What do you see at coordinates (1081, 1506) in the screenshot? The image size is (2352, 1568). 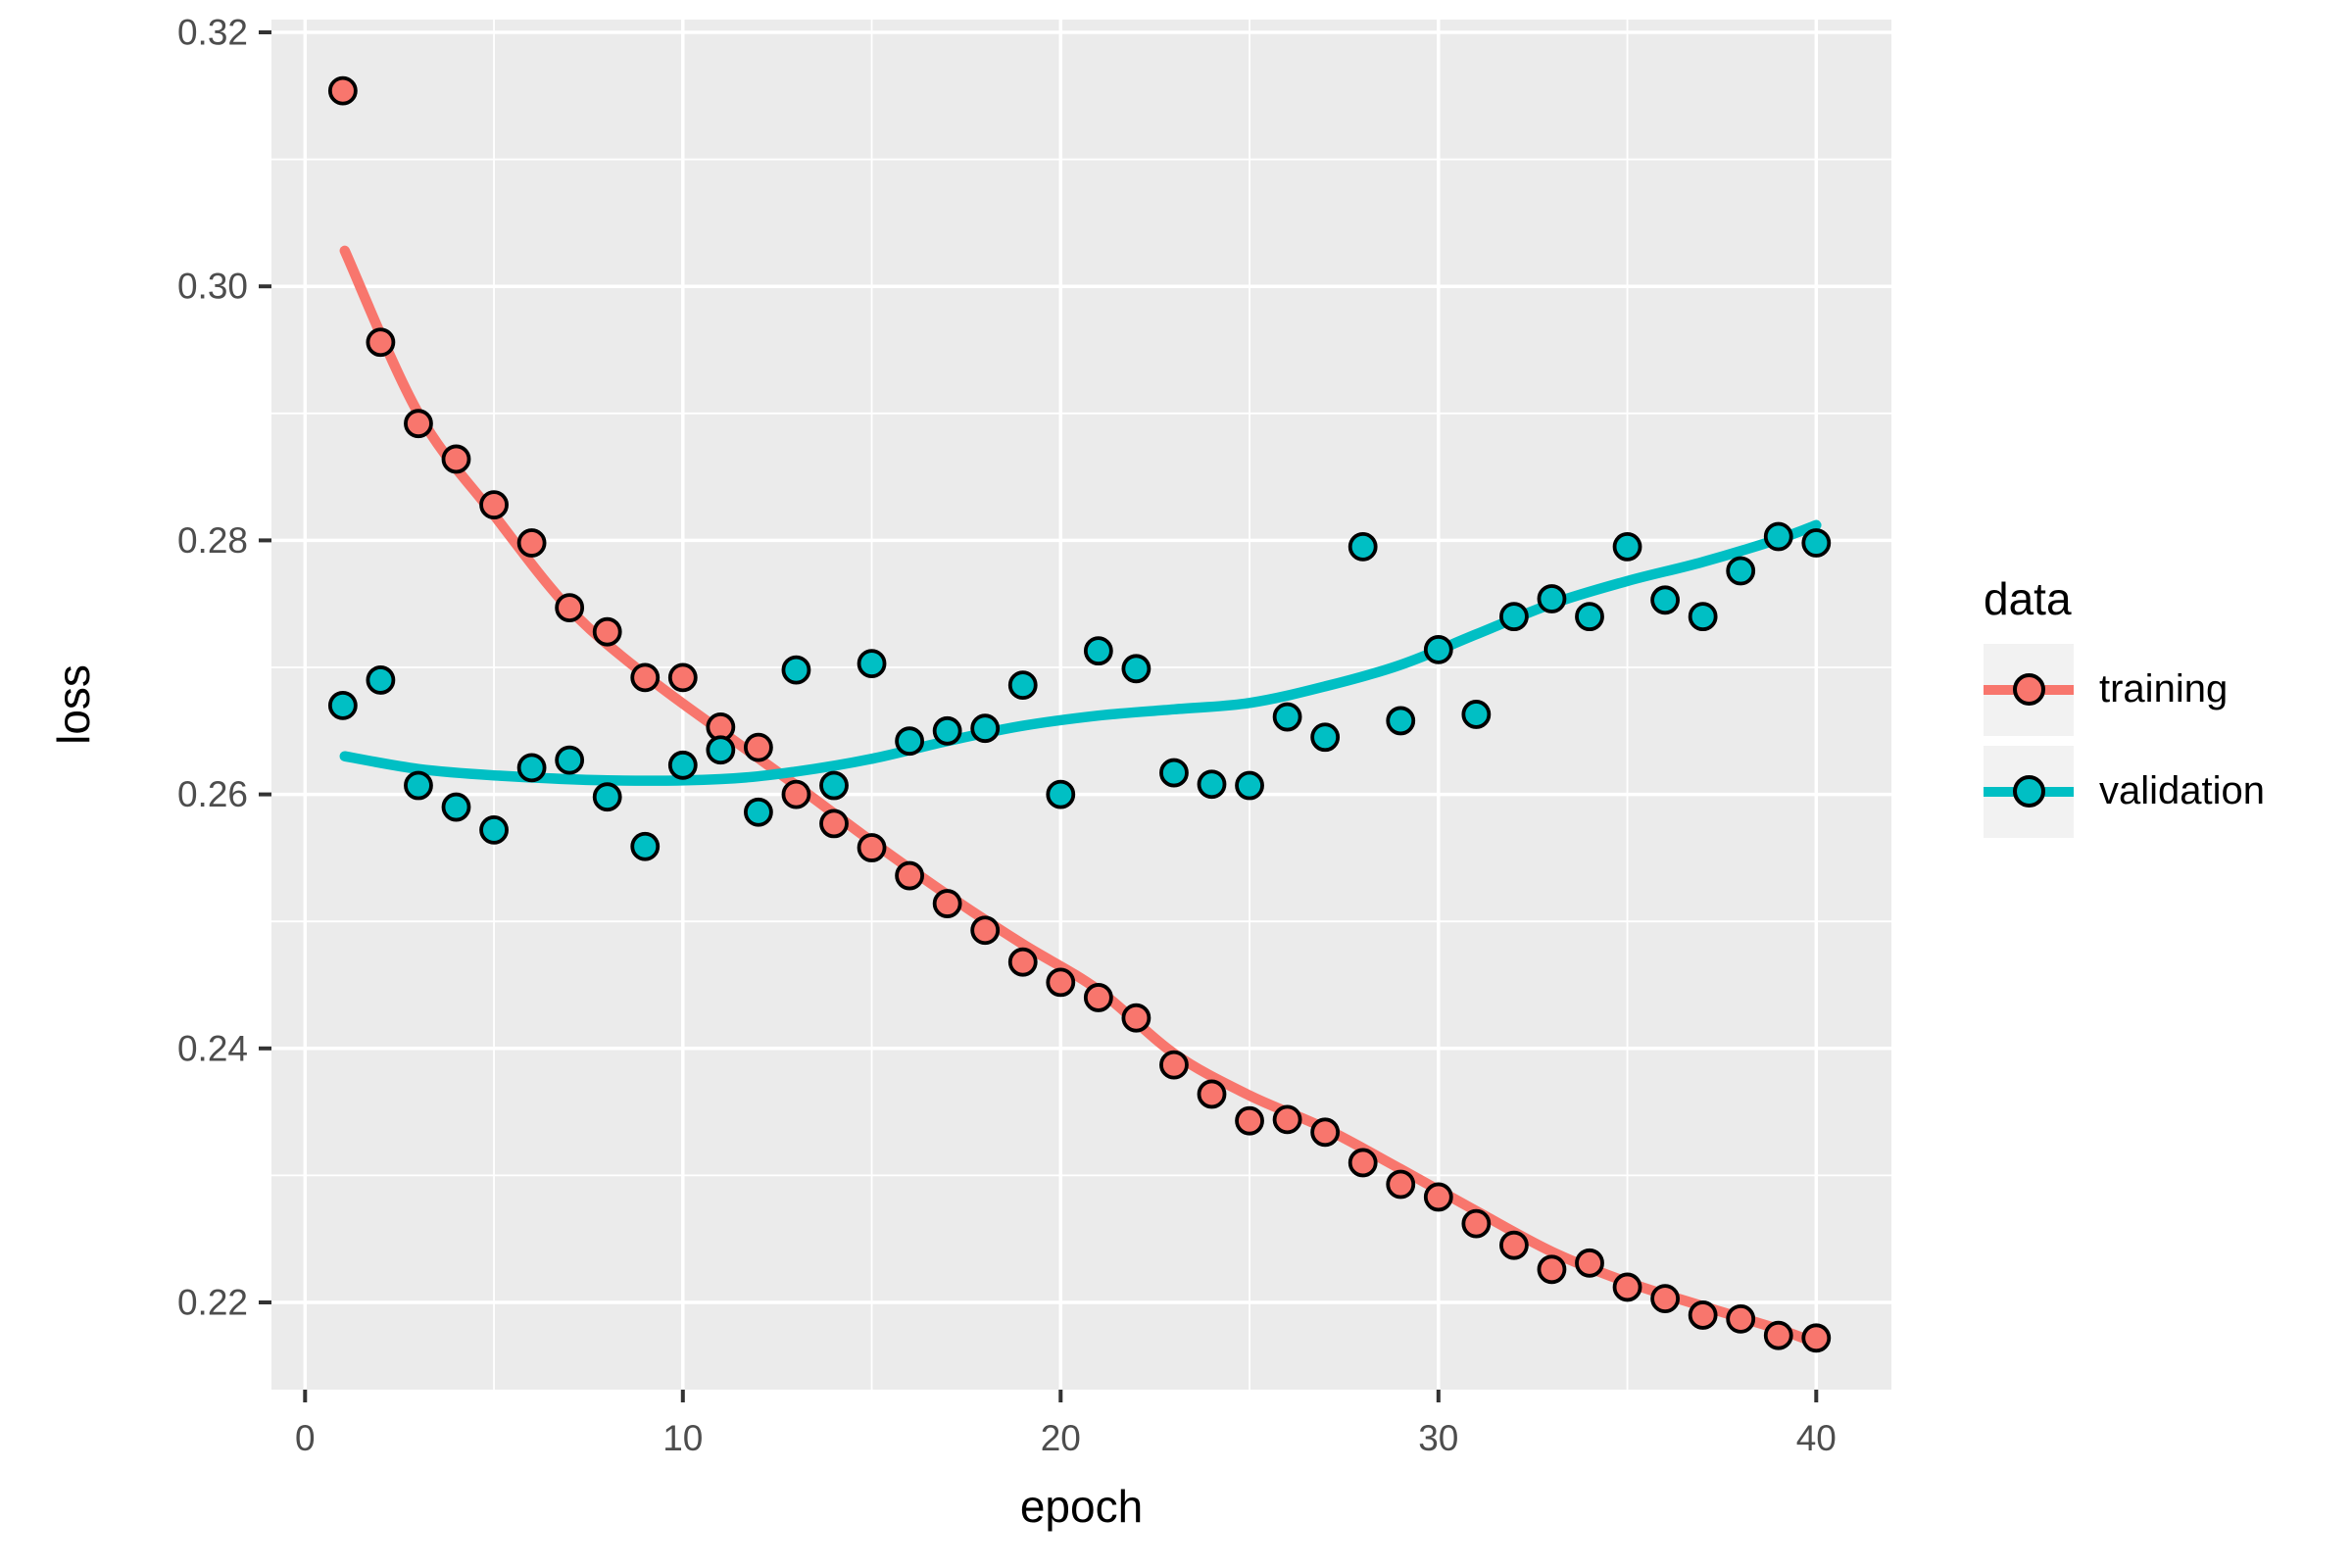 I see `x-axis-title: epoch` at bounding box center [1081, 1506].